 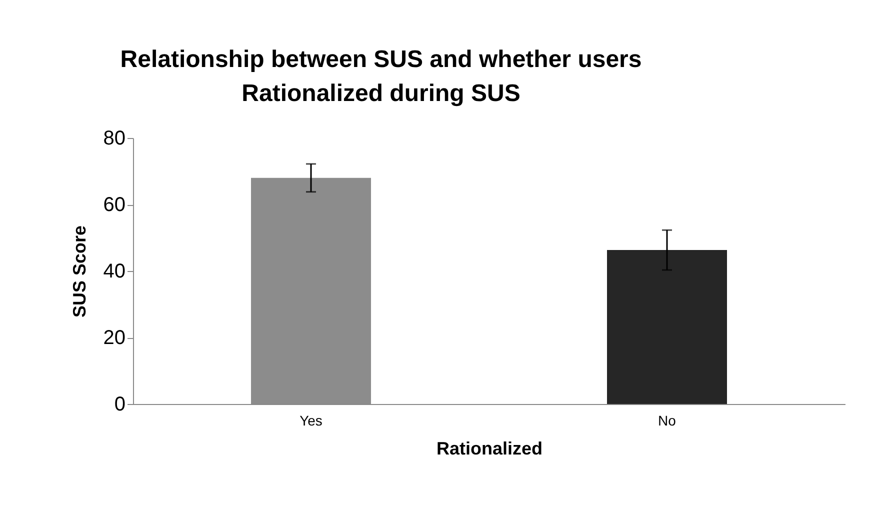 I want to click on text: Relationship between SUS and whether users, so click(x=381, y=59).